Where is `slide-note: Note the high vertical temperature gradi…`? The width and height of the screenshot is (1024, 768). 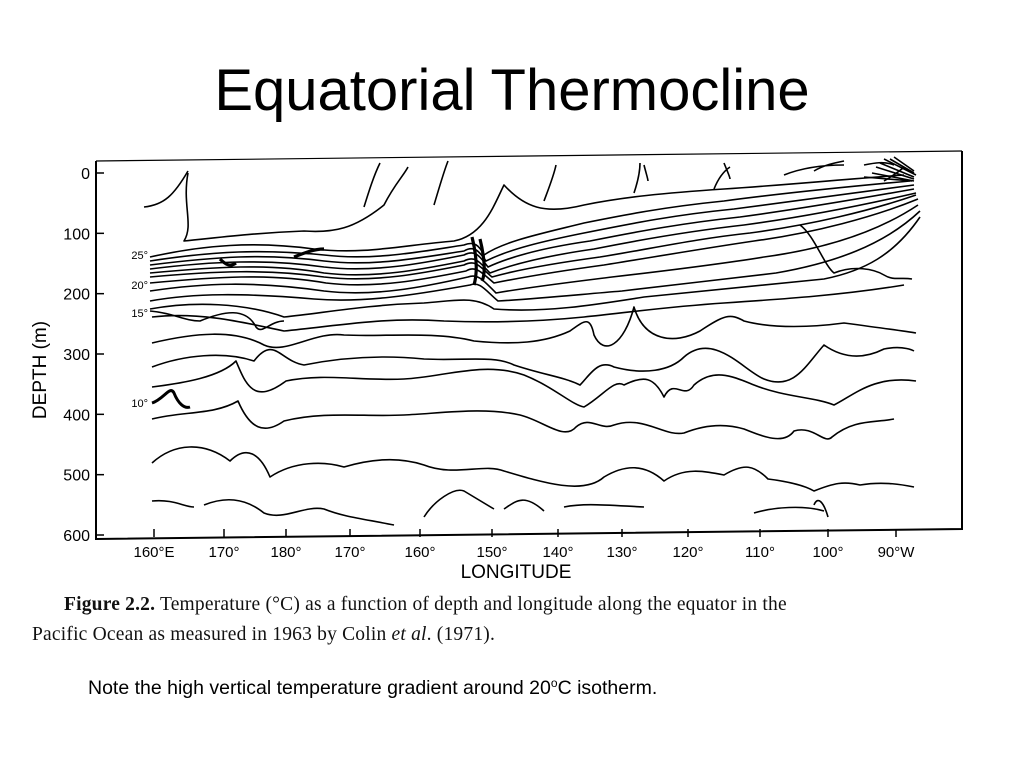 slide-note: Note the high vertical temperature gradi… is located at coordinates (372, 688).